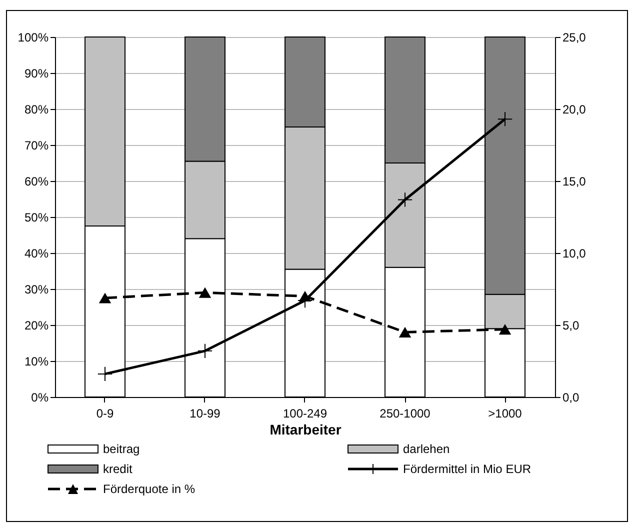 The height and width of the screenshot is (528, 636). Describe the element at coordinates (117, 469) in the screenshot. I see `legend-label: kredit` at that location.